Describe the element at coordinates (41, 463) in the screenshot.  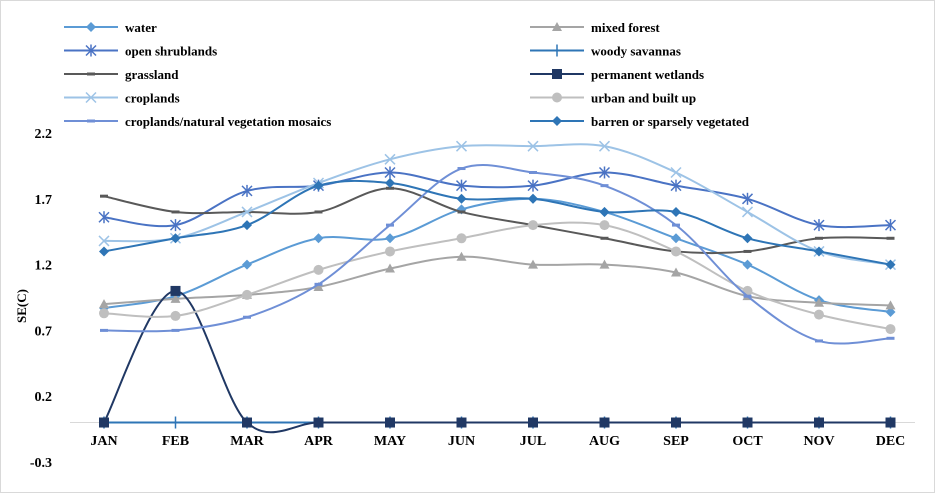
I see `y-tick-label: -0.3` at that location.